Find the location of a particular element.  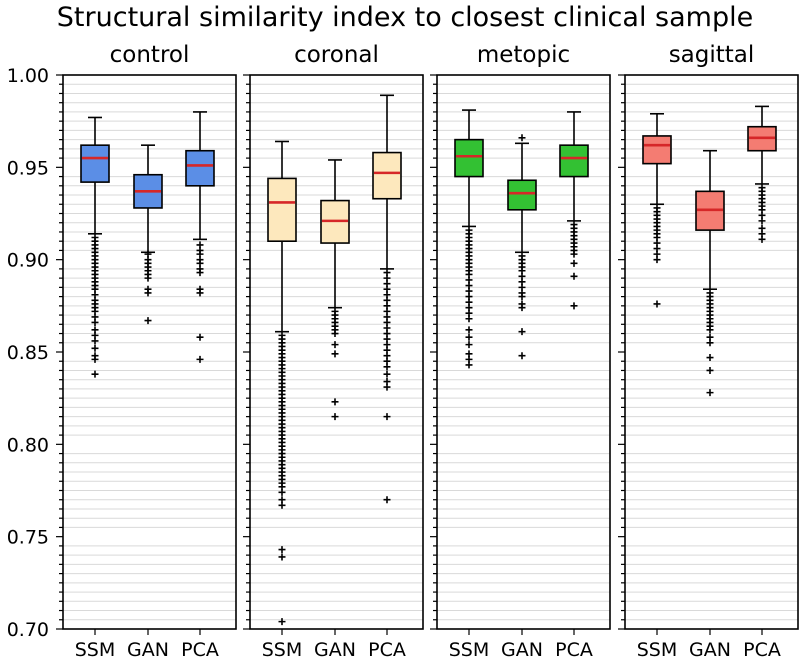

box-control-GAN is located at coordinates (148, 234).